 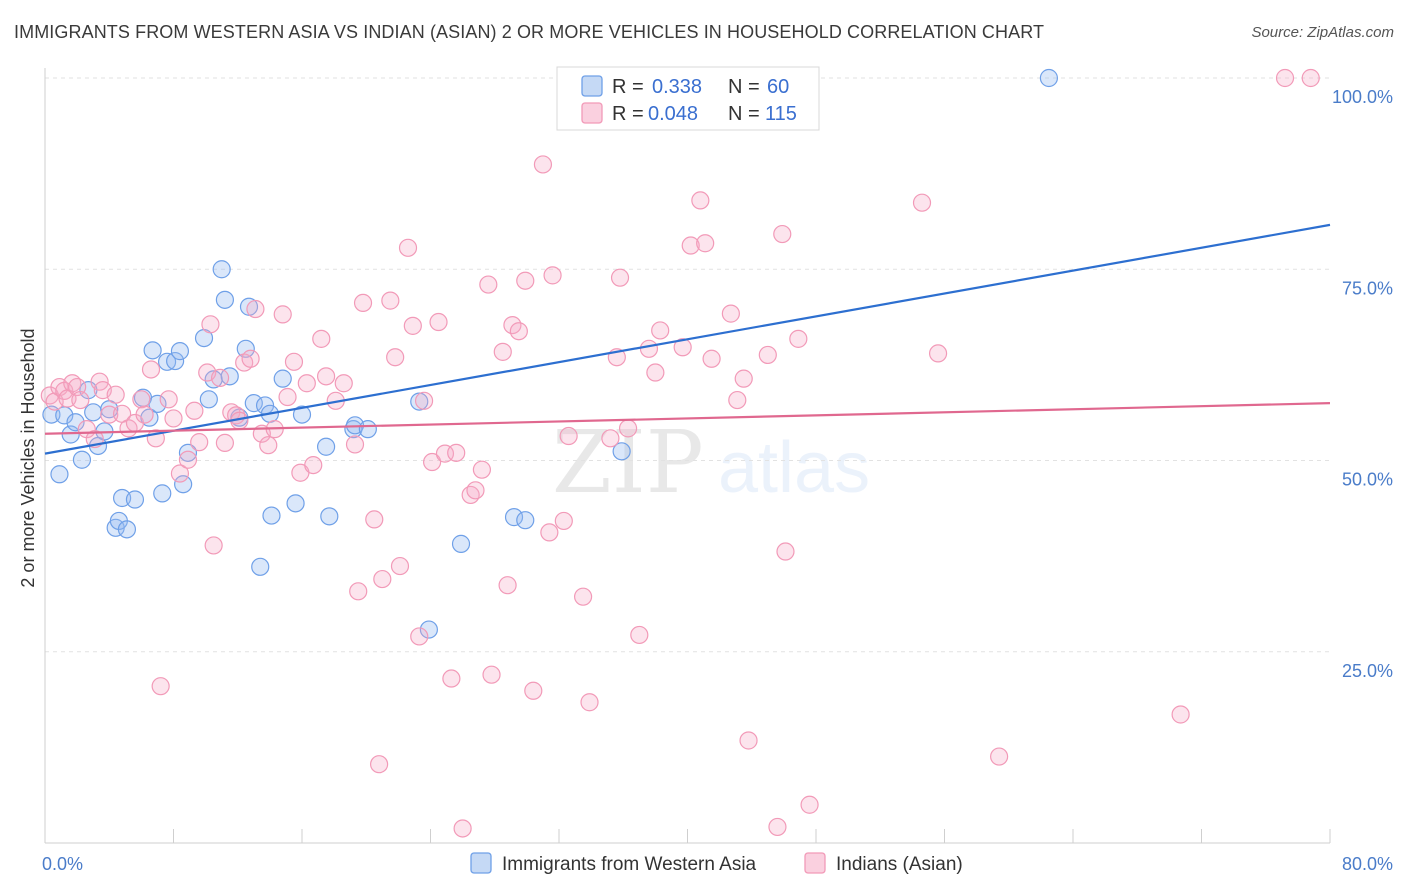 I want to click on x-tick-label-min: 0.0%, so click(x=62, y=864).